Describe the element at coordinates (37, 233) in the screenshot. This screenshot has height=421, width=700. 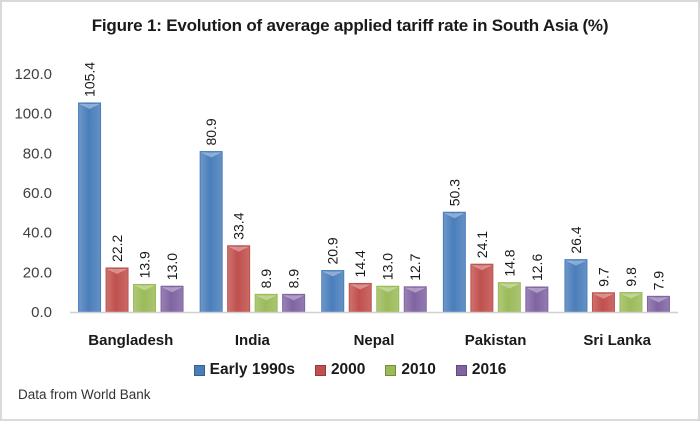
I see `y-tick-label: 40.0` at that location.